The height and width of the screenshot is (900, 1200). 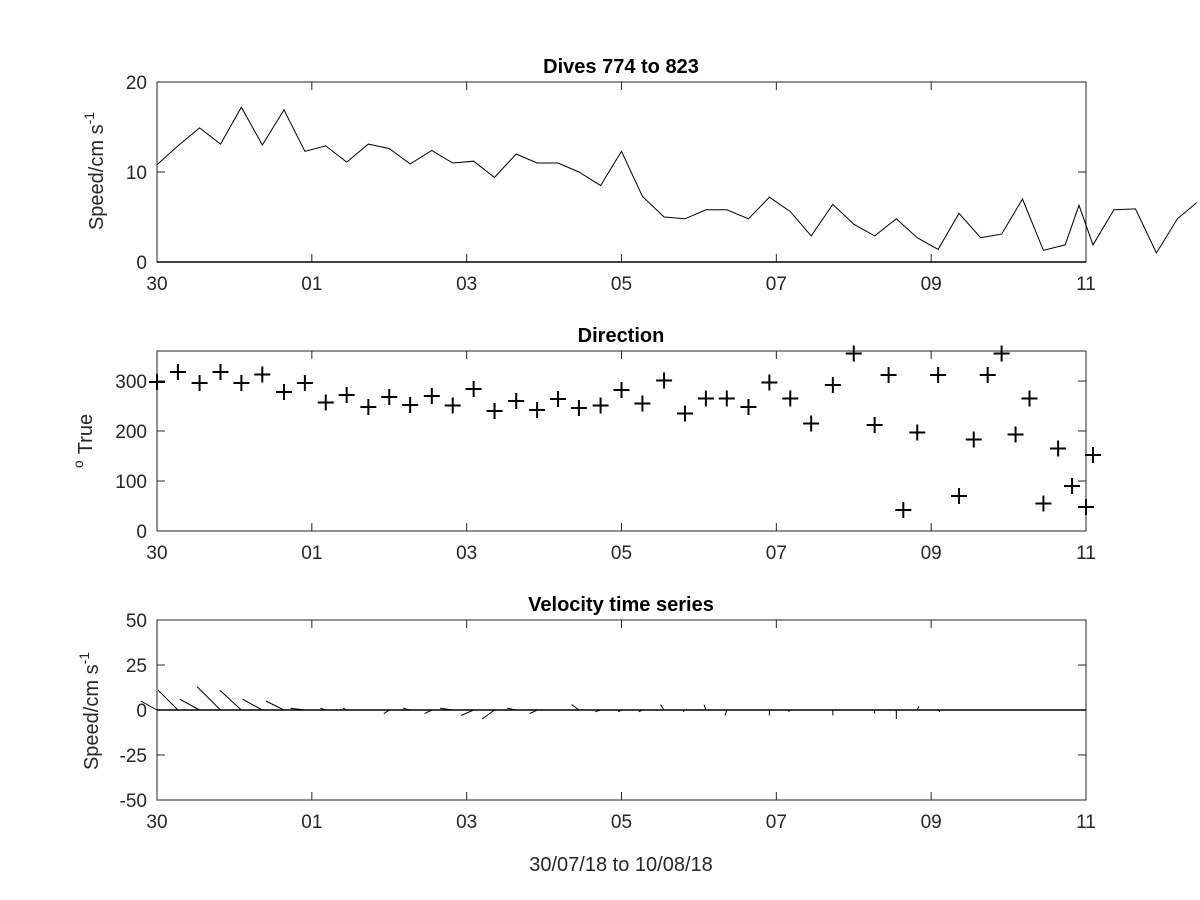 What do you see at coordinates (131, 432) in the screenshot?
I see `y-tick-label: 200` at bounding box center [131, 432].